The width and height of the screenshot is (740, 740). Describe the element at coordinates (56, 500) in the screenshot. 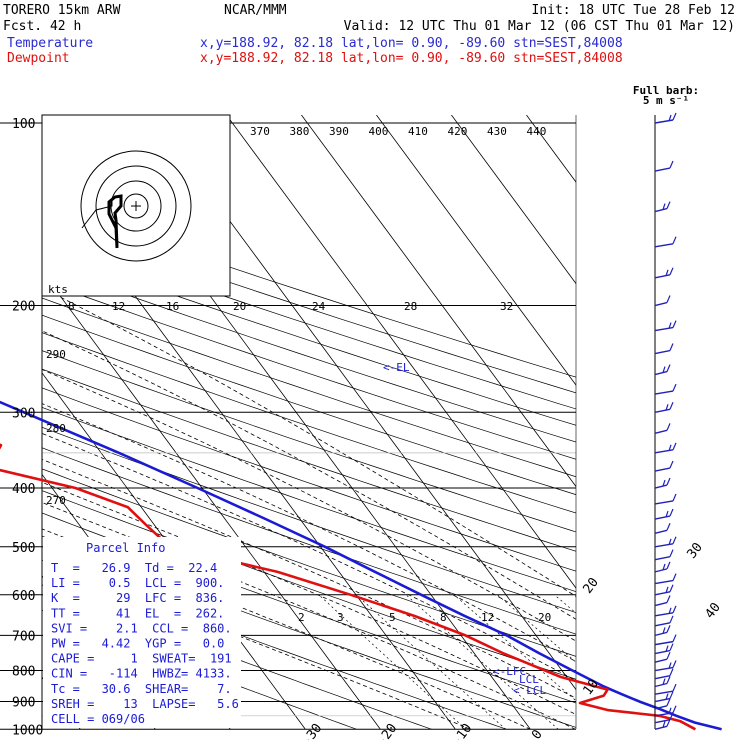

I see `thetae-label: 270` at that location.